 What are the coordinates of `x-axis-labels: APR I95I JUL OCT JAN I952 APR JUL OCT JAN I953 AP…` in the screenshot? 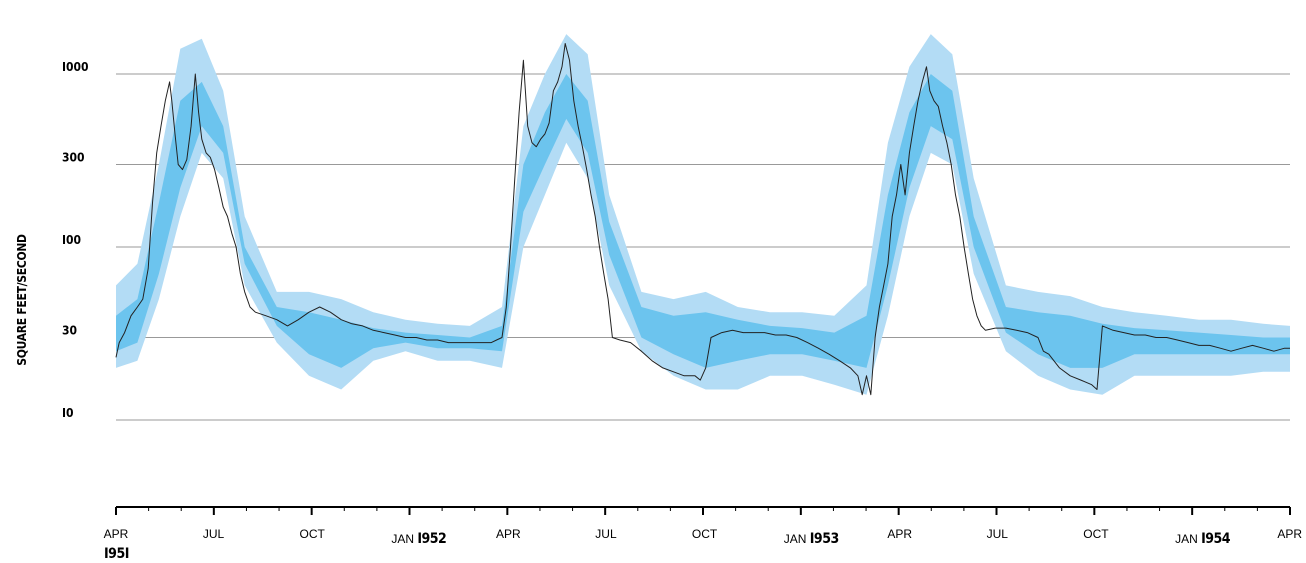 It's located at (703, 544).